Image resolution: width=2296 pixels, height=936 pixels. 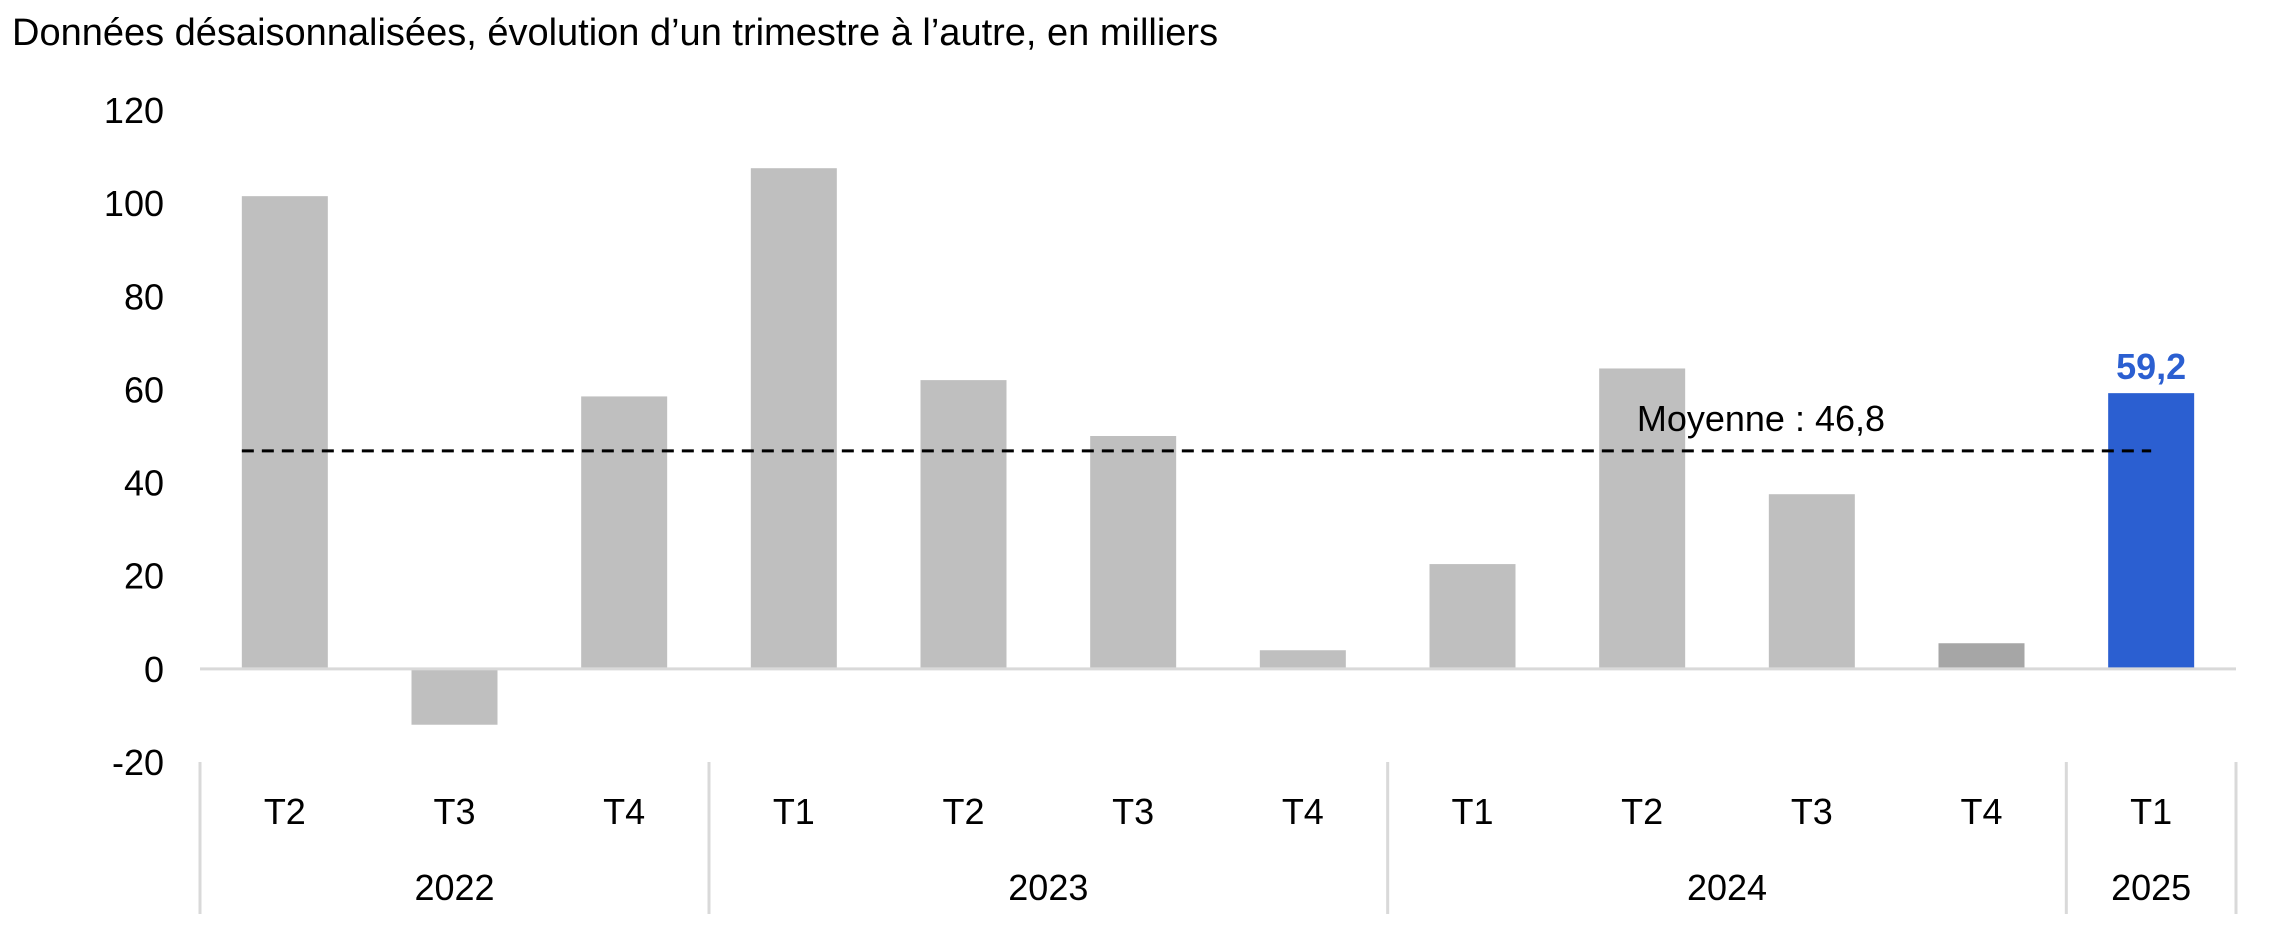 What do you see at coordinates (144, 296) in the screenshot?
I see `y-tick-label: 80` at bounding box center [144, 296].